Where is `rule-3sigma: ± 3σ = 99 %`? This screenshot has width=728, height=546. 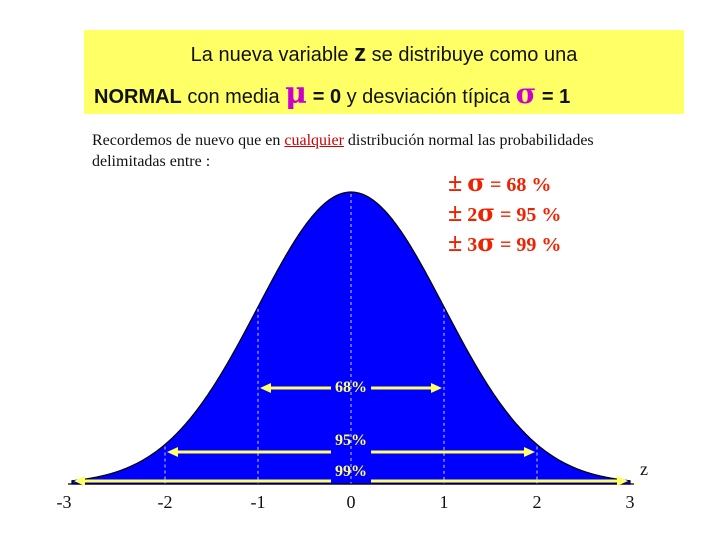 rule-3sigma: ± 3σ = 99 % is located at coordinates (504, 243).